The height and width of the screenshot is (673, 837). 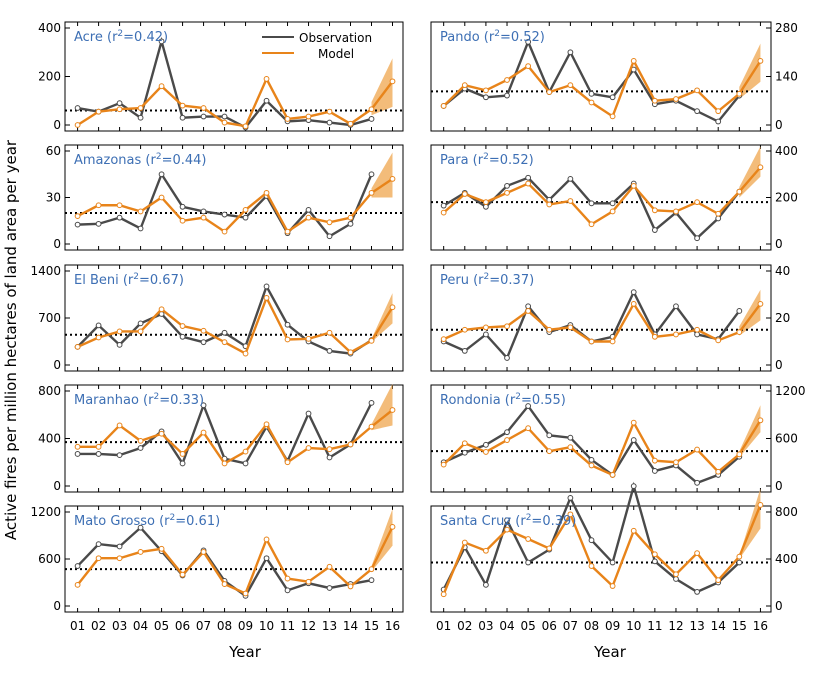 I want to click on panel-r2-value: =0.33), so click(x=181, y=400).